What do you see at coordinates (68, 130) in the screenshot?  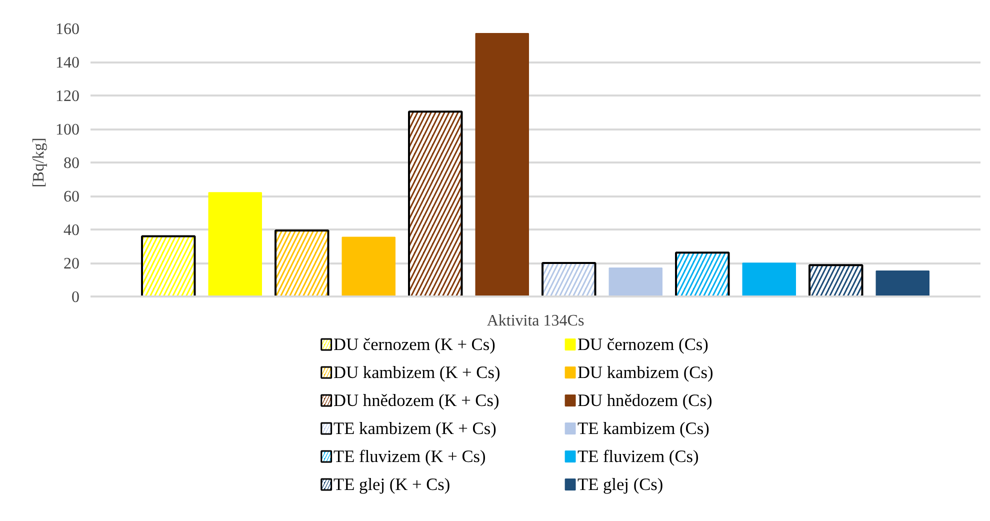 I see `y-tick-label: 100` at bounding box center [68, 130].